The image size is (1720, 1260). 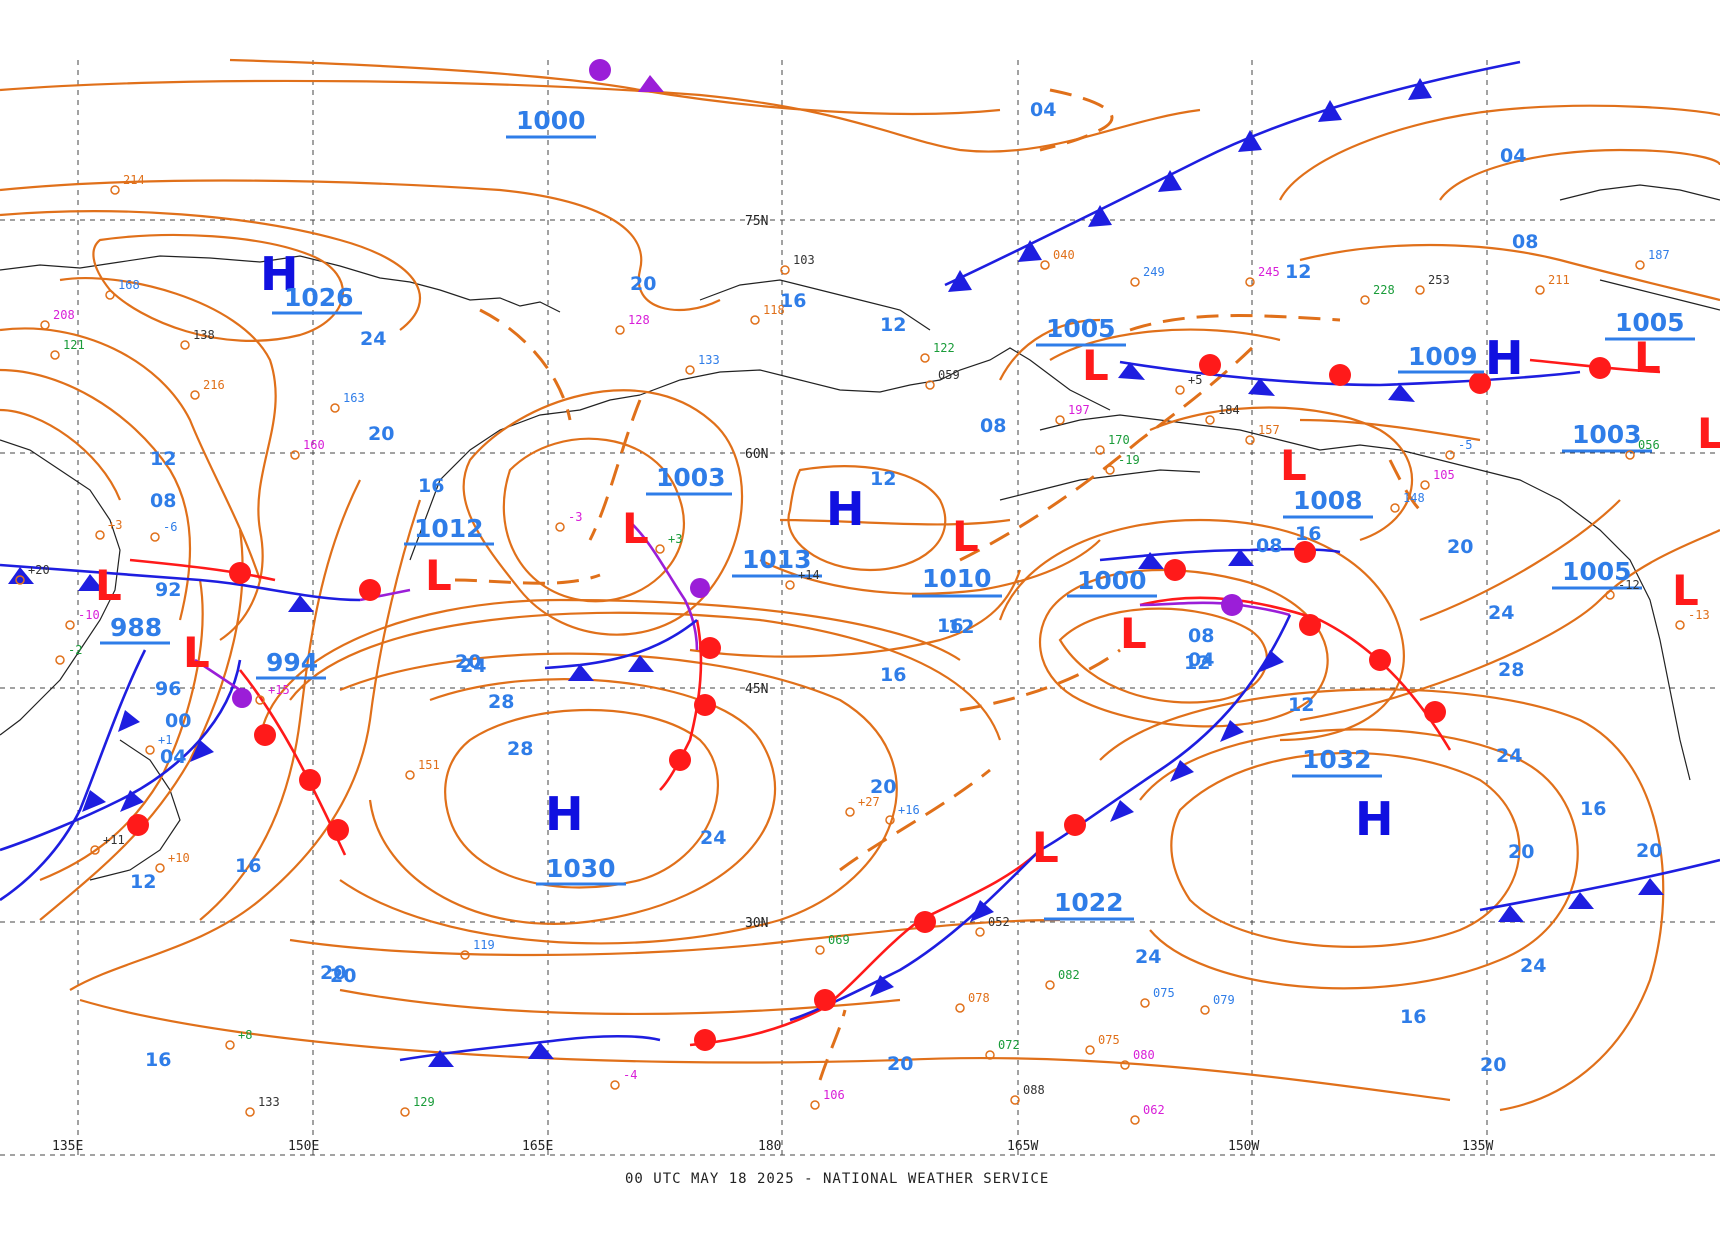 What do you see at coordinates (949, 375) in the screenshot?
I see `station-value: 059` at bounding box center [949, 375].